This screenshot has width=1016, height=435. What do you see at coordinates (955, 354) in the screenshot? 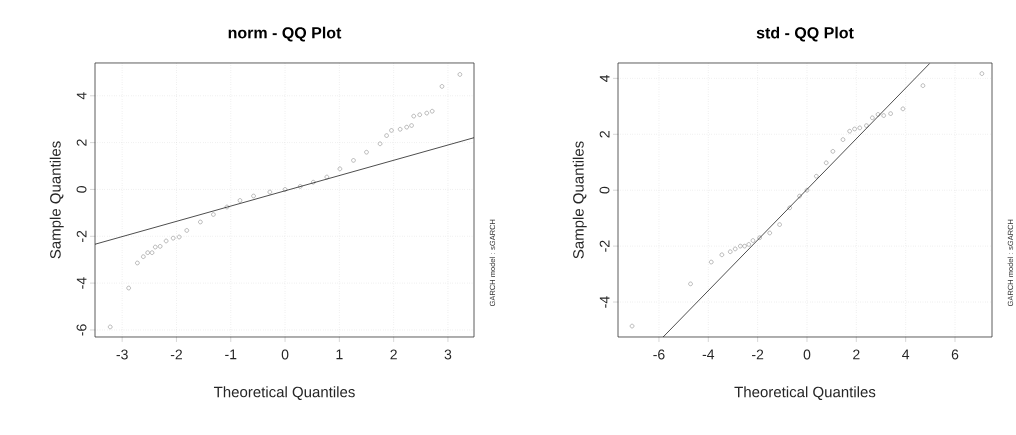
I see `x-tick-label: 6` at bounding box center [955, 354].